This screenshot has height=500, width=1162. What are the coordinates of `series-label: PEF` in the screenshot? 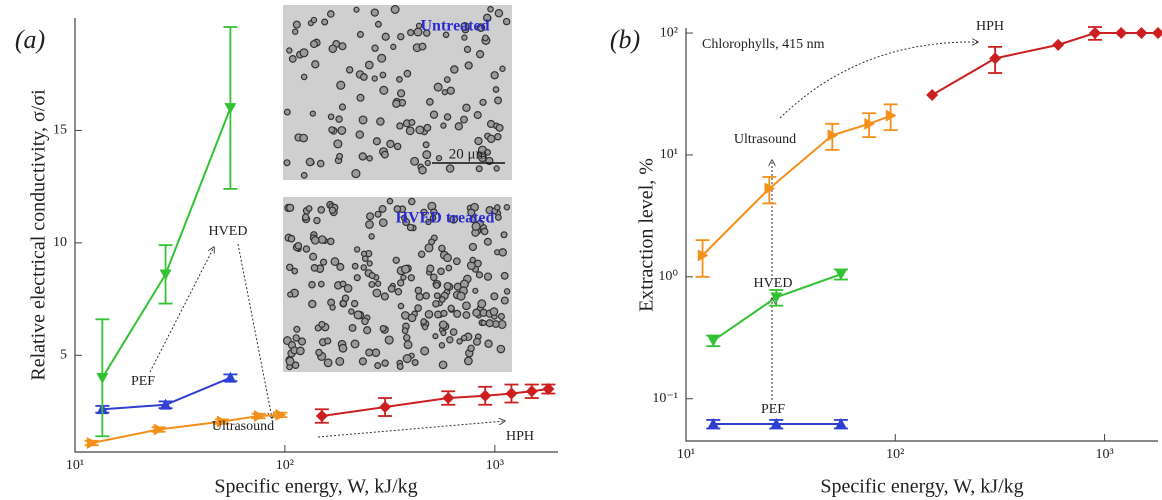 It's located at (773, 409).